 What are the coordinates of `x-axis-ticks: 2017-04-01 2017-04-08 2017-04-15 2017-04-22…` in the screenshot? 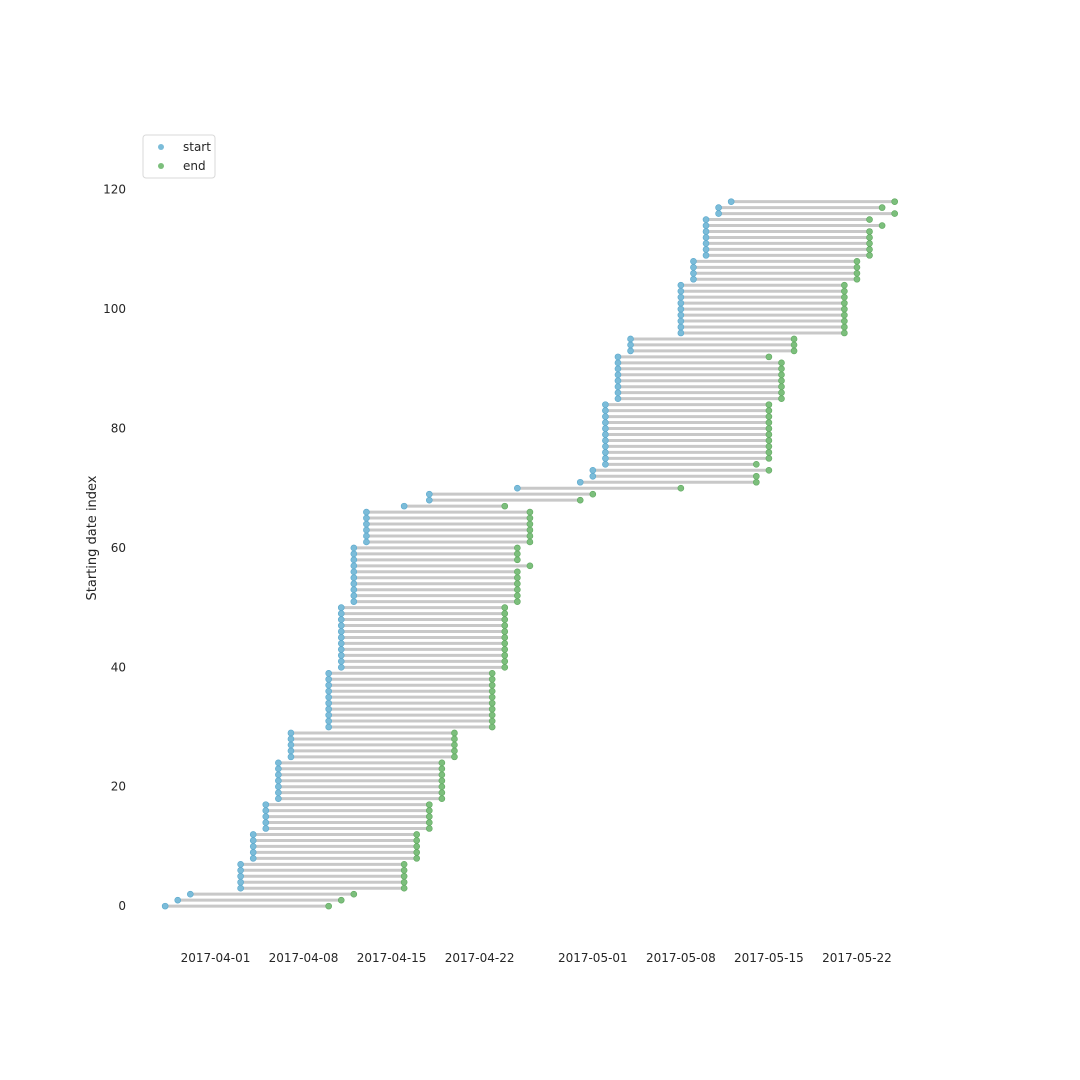 It's located at (536, 958).